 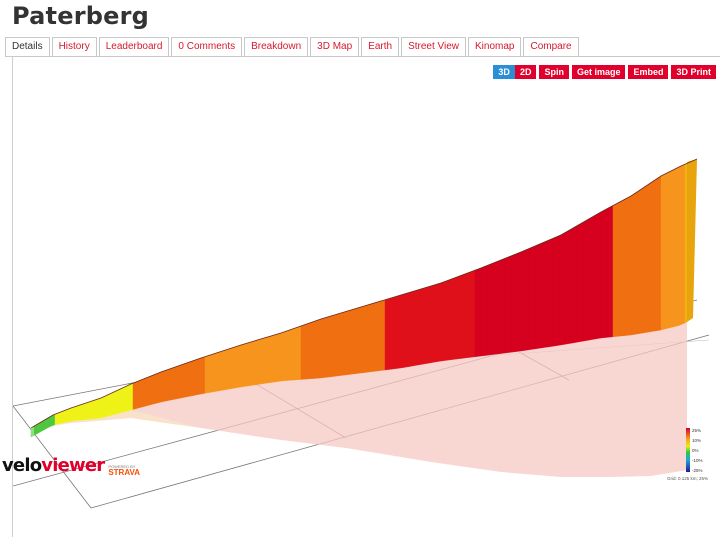 What do you see at coordinates (434, 46) in the screenshot?
I see `tab-street-view: Street View` at bounding box center [434, 46].